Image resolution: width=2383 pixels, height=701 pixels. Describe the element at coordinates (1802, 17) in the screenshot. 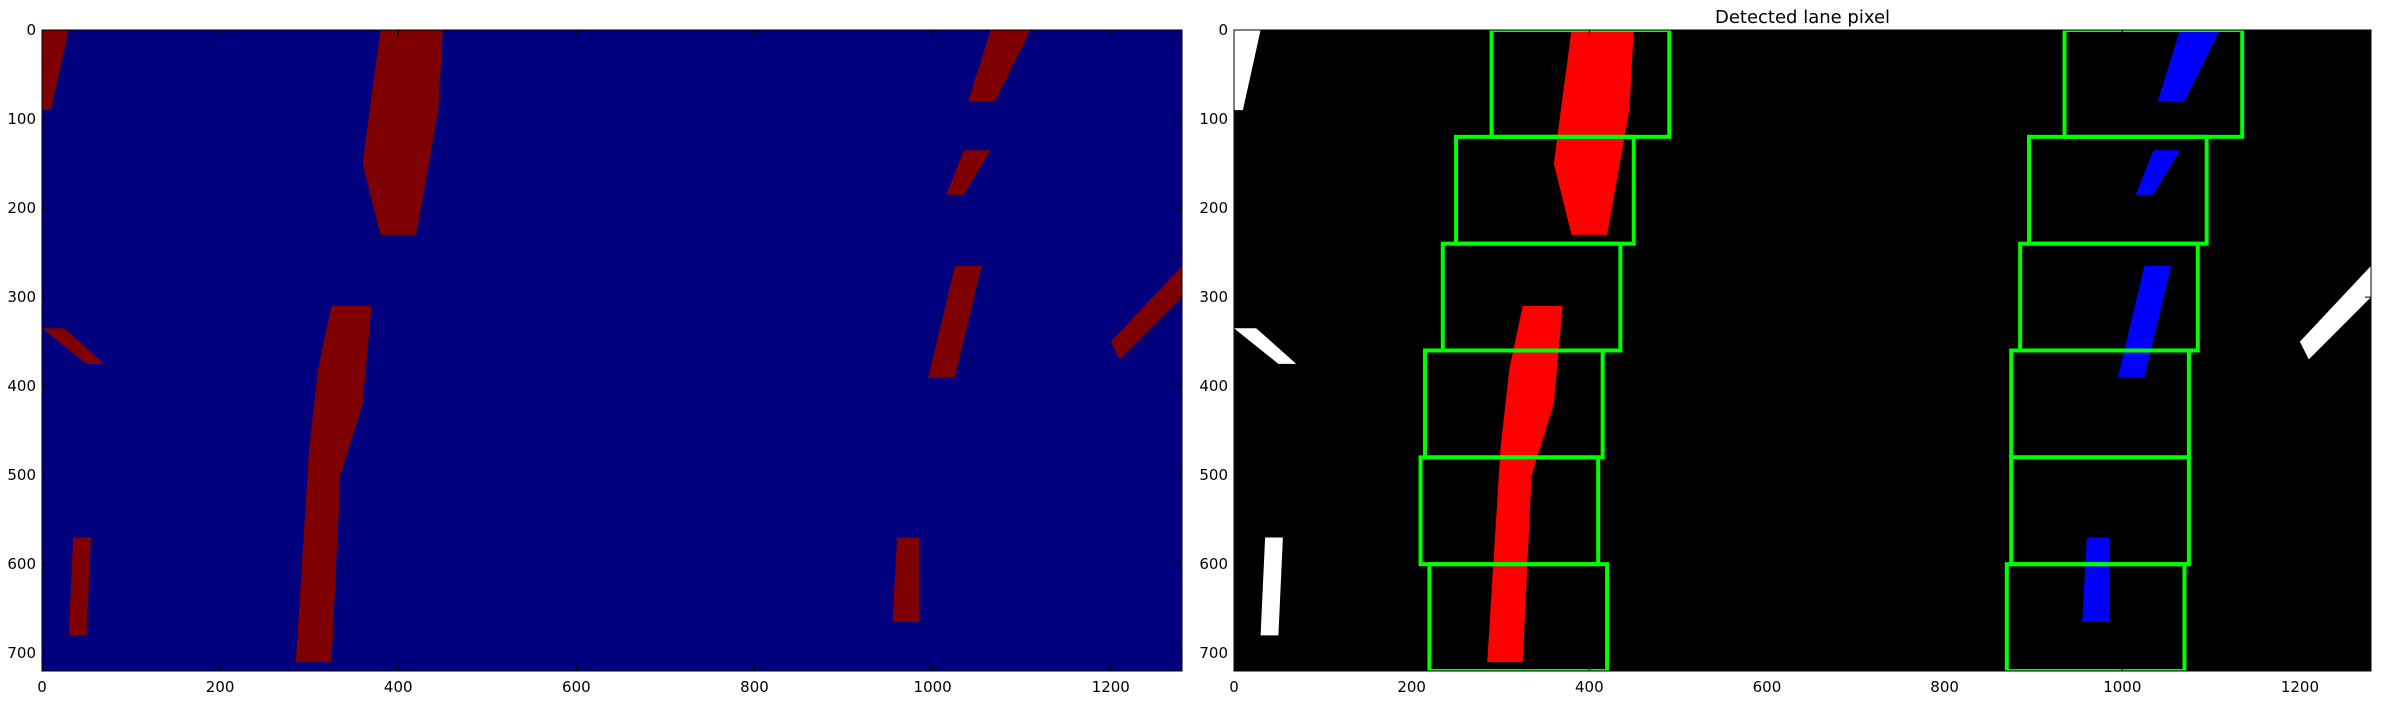

I see `chart-title: Detected lane pixel` at that location.